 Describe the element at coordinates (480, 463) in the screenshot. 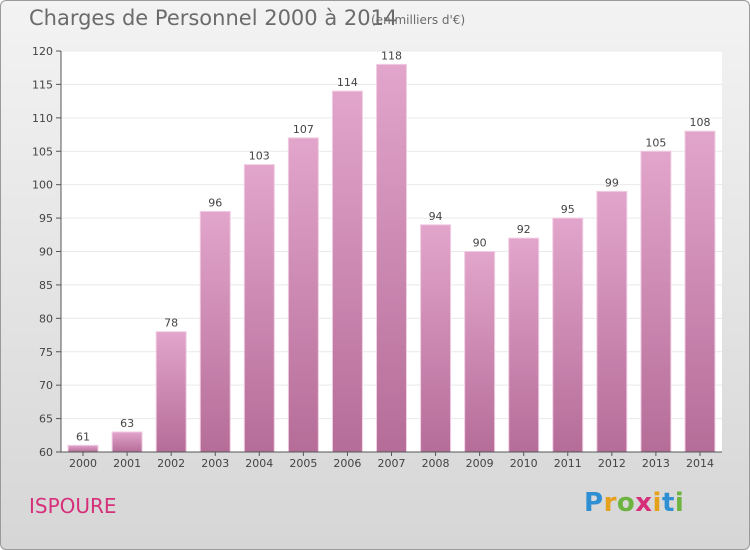

I see `x-tick-label: 2009` at that location.